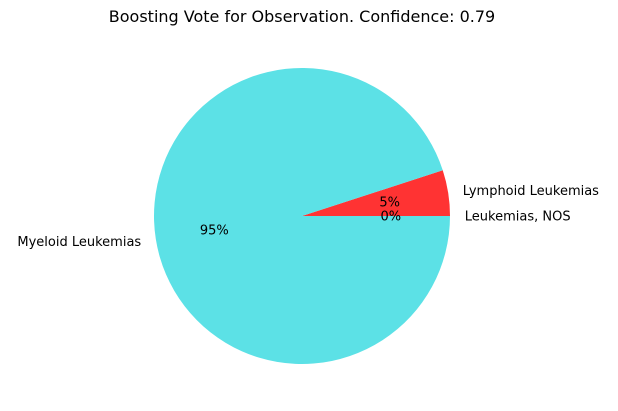 The height and width of the screenshot is (411, 618). Describe the element at coordinates (390, 217) in the screenshot. I see `slice-percent-leukemias-nos: 0%` at that location.